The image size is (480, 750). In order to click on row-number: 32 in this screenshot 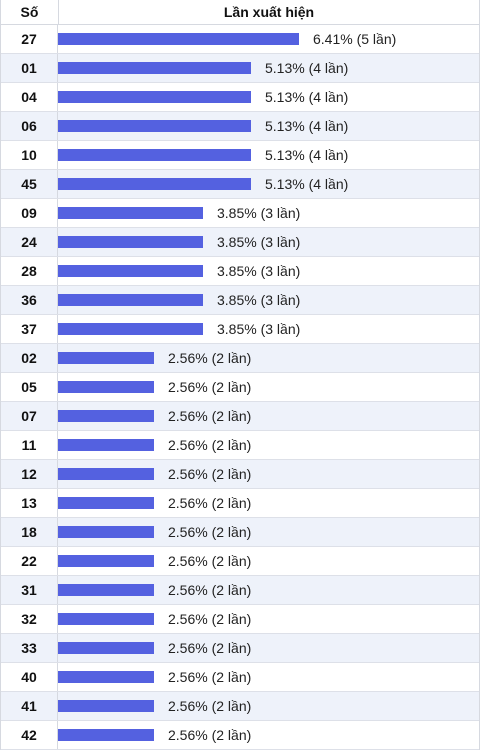, I will do `click(29, 619)`.